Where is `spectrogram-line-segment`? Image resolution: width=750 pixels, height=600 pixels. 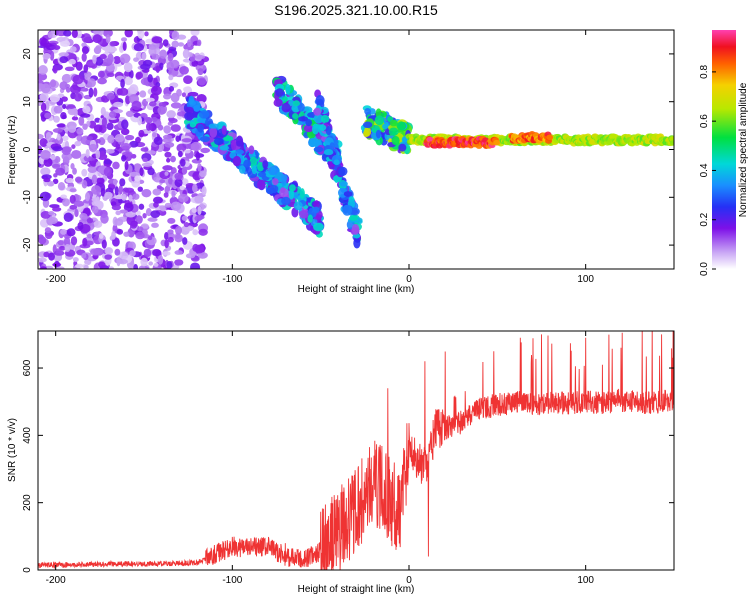 spectrogram-line-segment is located at coordinates (497, 142).